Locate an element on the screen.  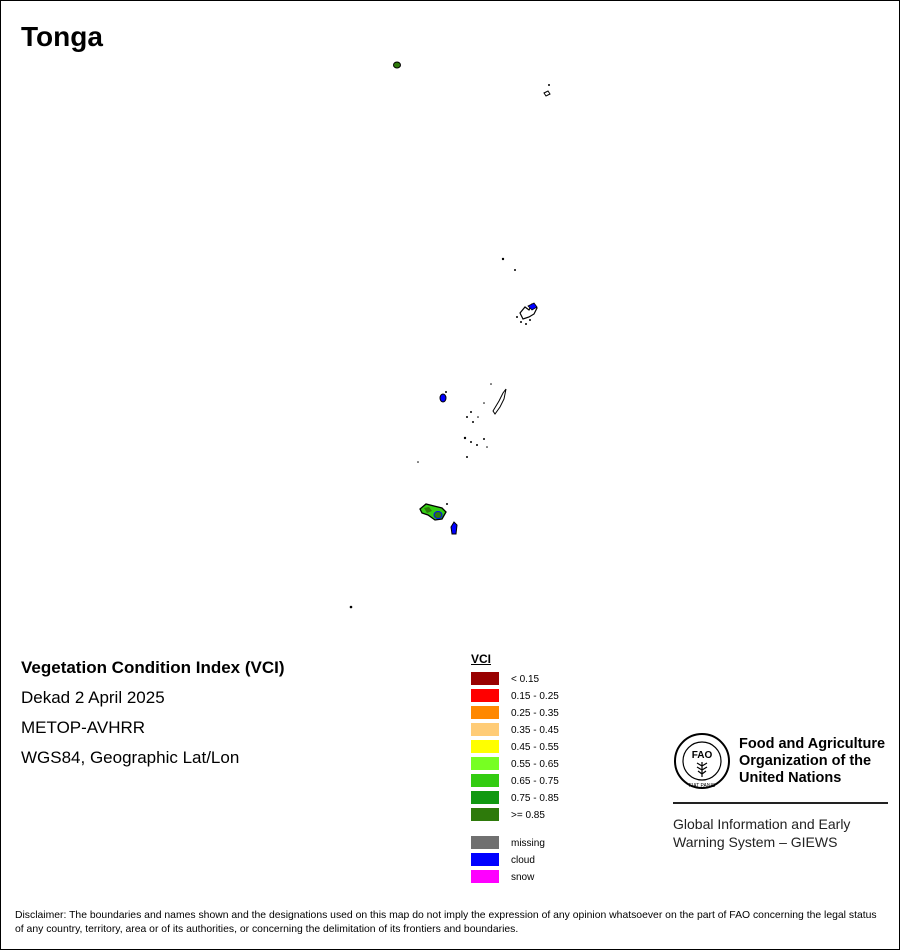
sensor-label: METOP-AVHRR is located at coordinates (83, 727).